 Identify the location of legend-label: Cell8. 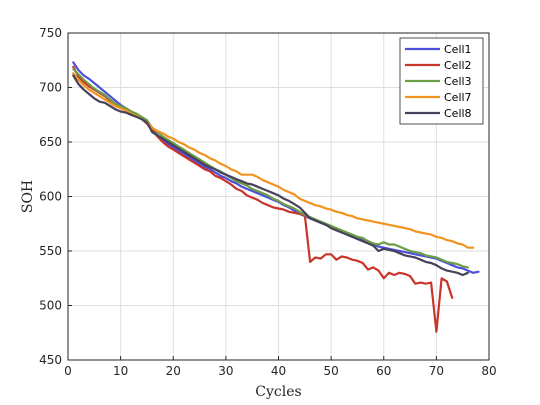
(458, 113).